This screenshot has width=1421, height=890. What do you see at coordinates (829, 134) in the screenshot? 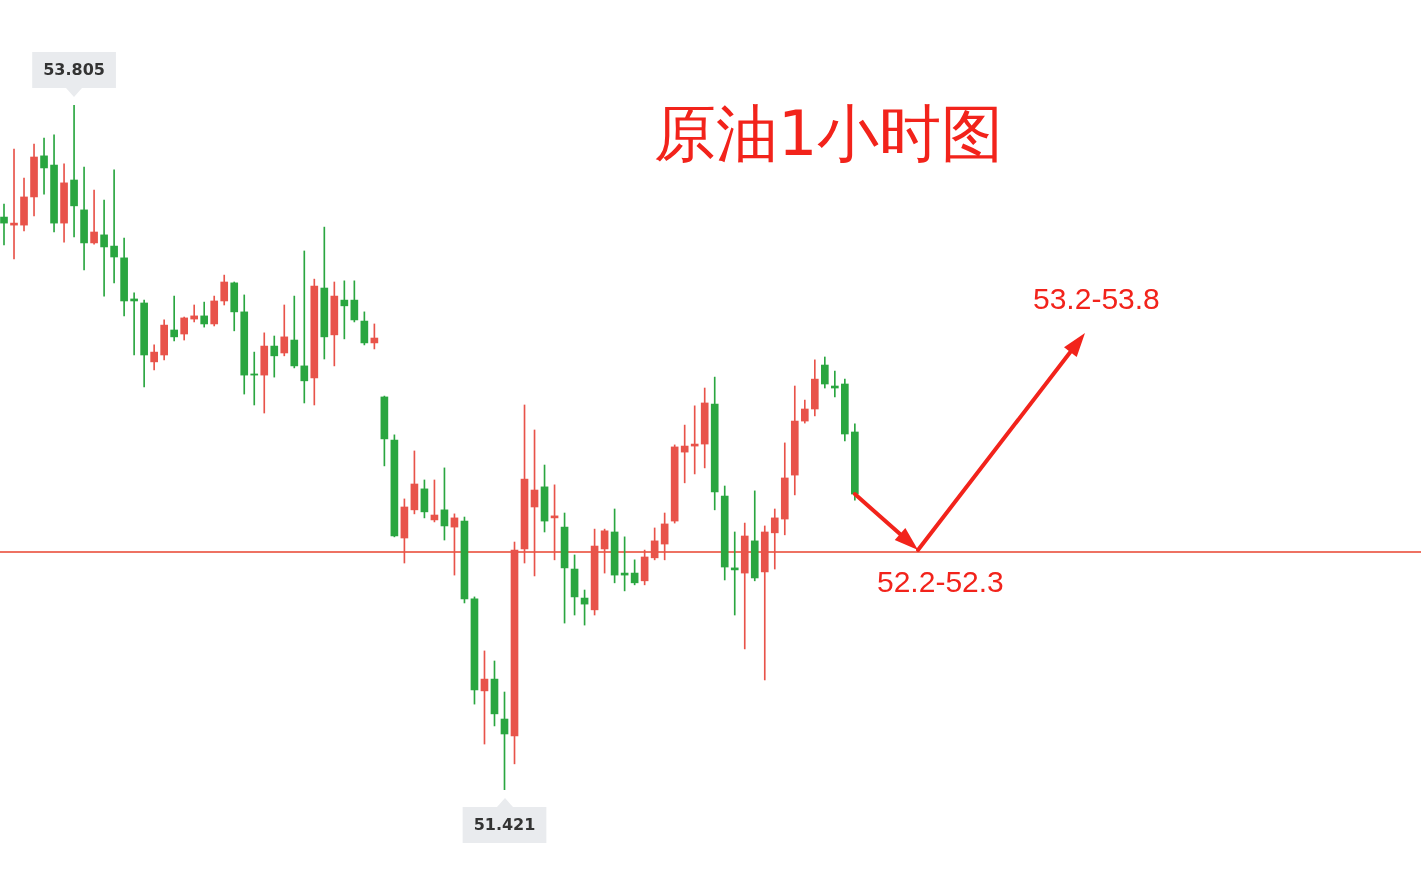
I see `chart-title: 原油1小时图` at bounding box center [829, 134].